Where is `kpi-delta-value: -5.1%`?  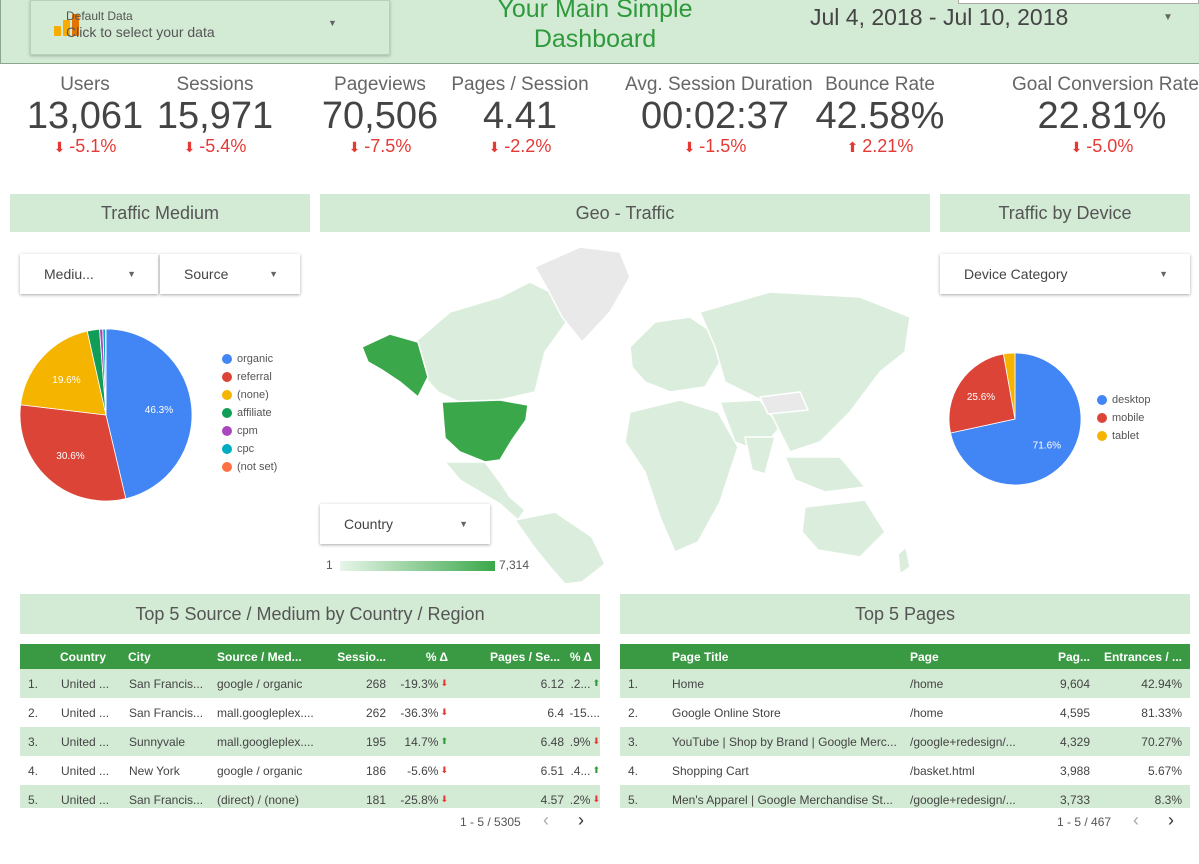
kpi-delta-value: -5.1% is located at coordinates (93, 146).